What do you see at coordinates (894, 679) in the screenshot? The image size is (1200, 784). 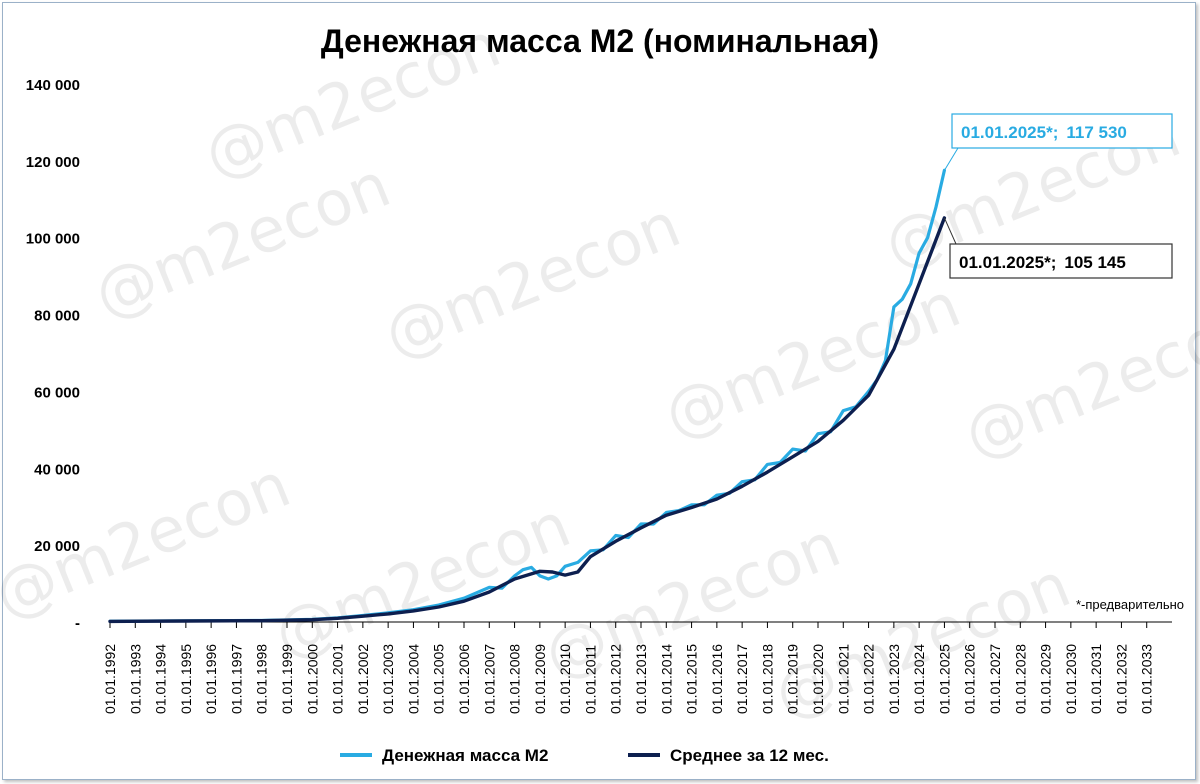 I see `x-tick-label: 01.01.2023` at bounding box center [894, 679].